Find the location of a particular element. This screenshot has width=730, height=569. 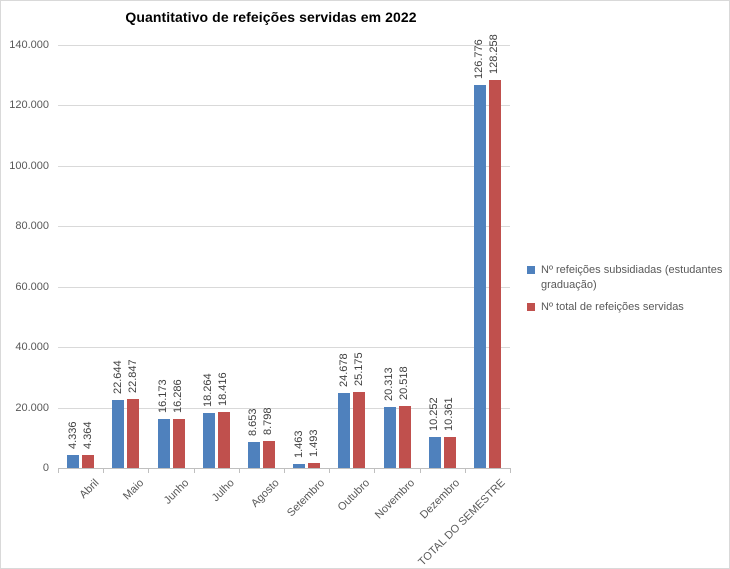

y-axis-tick-label: 60.000 is located at coordinates (32, 287).